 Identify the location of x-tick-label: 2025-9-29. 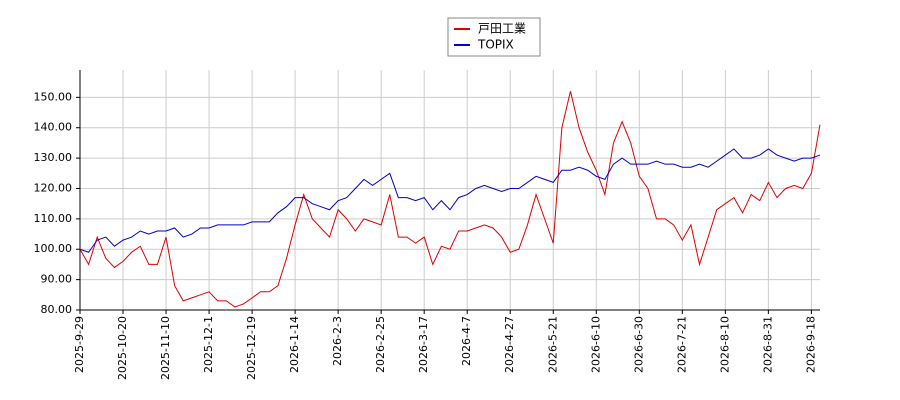
(79, 344).